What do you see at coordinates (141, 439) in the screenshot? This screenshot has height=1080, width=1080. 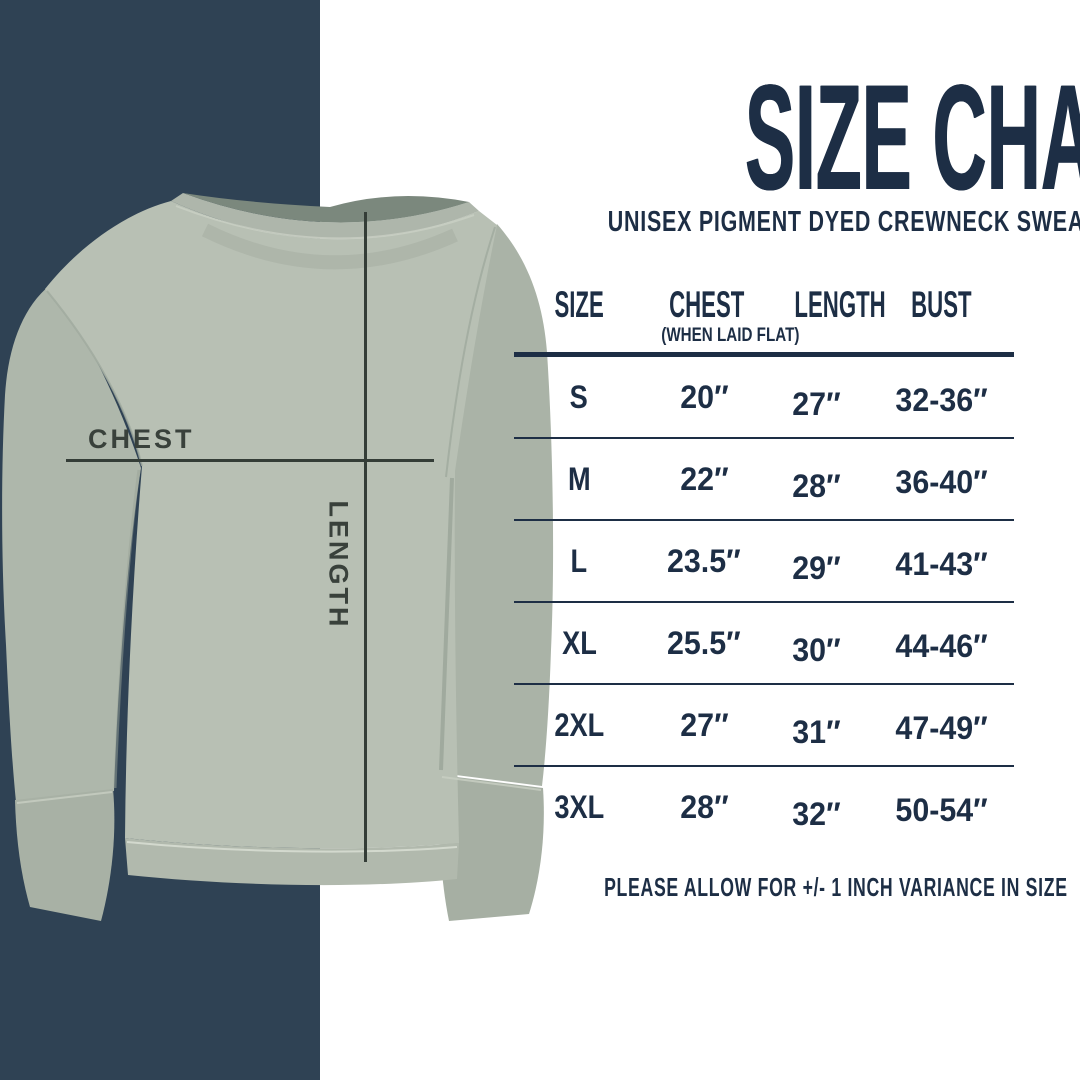 I see `chest-measure-label: CHEST` at bounding box center [141, 439].